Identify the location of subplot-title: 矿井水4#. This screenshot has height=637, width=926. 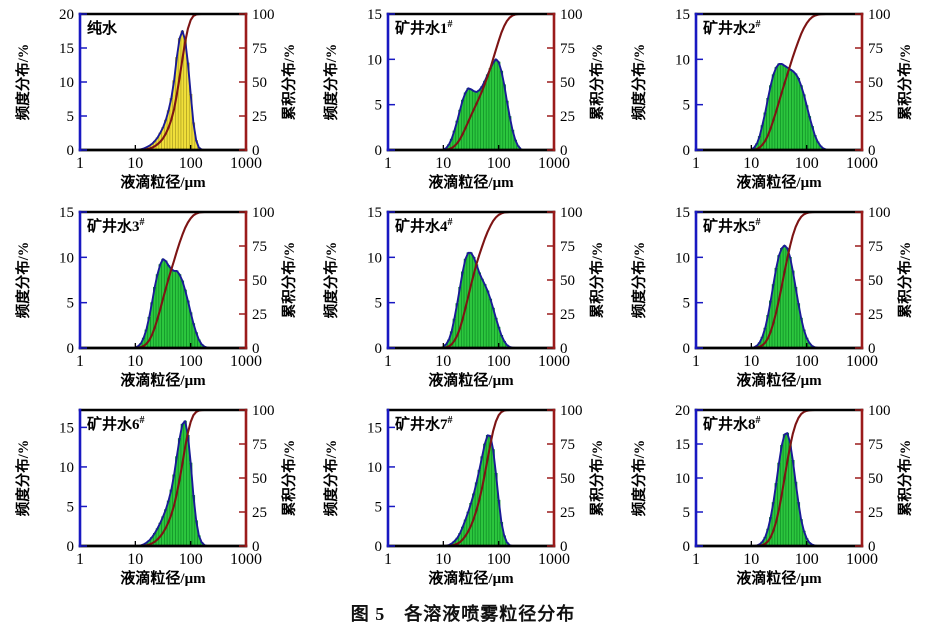
(424, 226).